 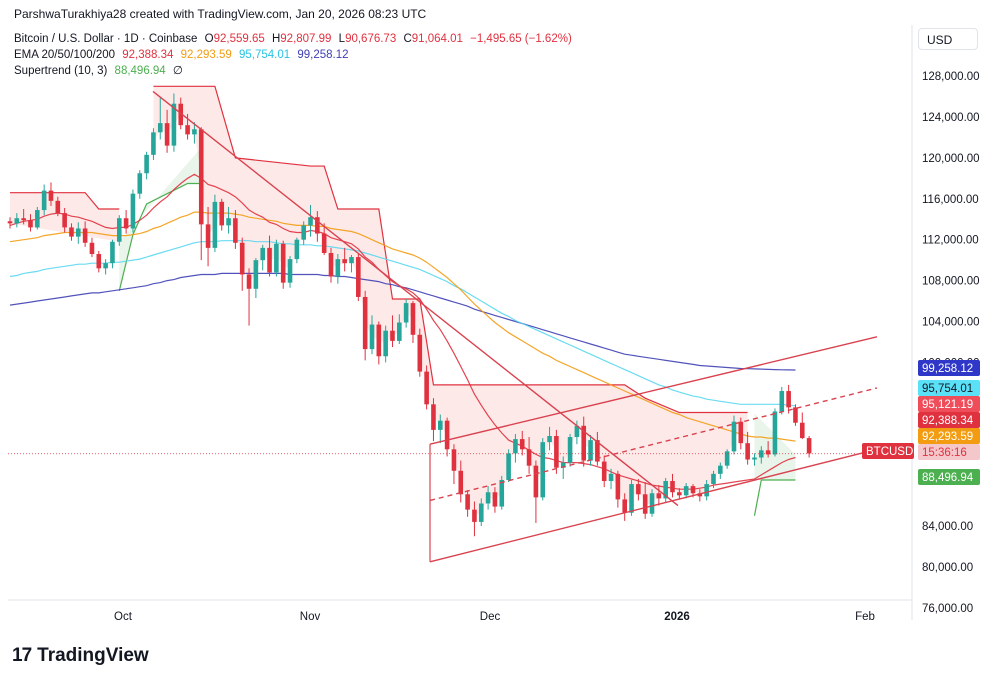 I want to click on ema-label: EMA 20/50/100/200, so click(x=65, y=55).